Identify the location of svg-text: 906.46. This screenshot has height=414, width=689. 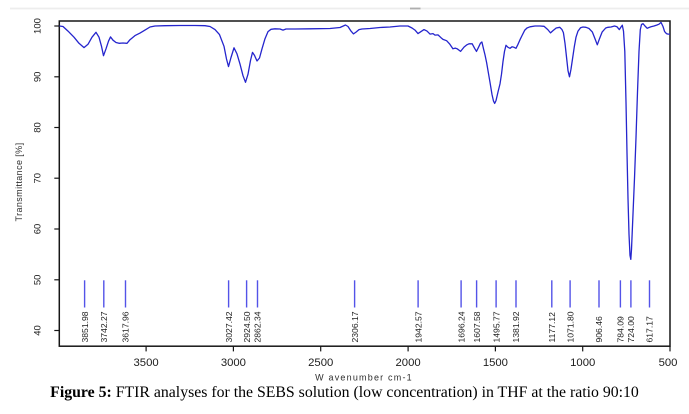
(599, 329).